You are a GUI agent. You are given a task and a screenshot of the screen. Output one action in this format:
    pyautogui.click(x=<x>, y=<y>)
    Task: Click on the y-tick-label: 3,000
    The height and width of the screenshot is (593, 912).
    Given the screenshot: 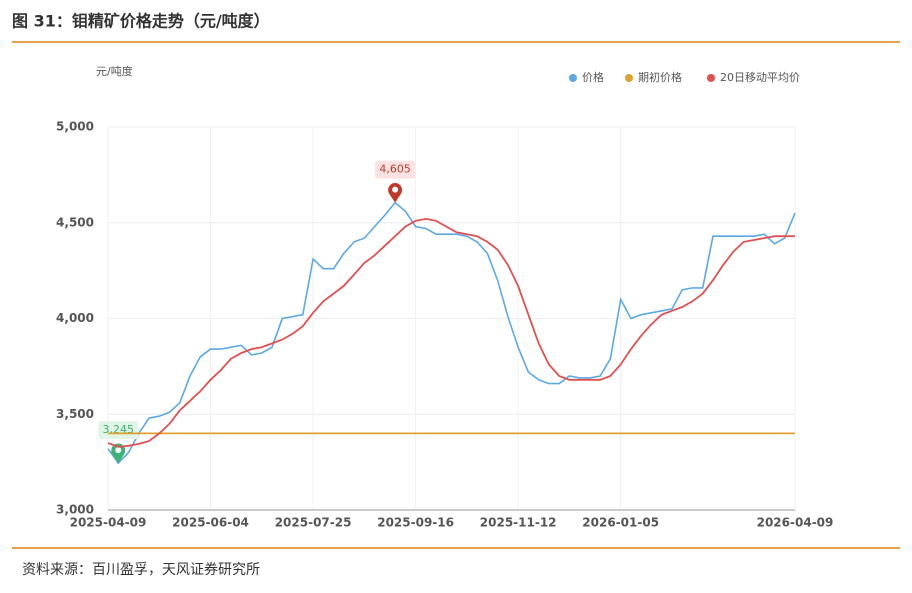 What is the action you would take?
    pyautogui.click(x=75, y=510)
    